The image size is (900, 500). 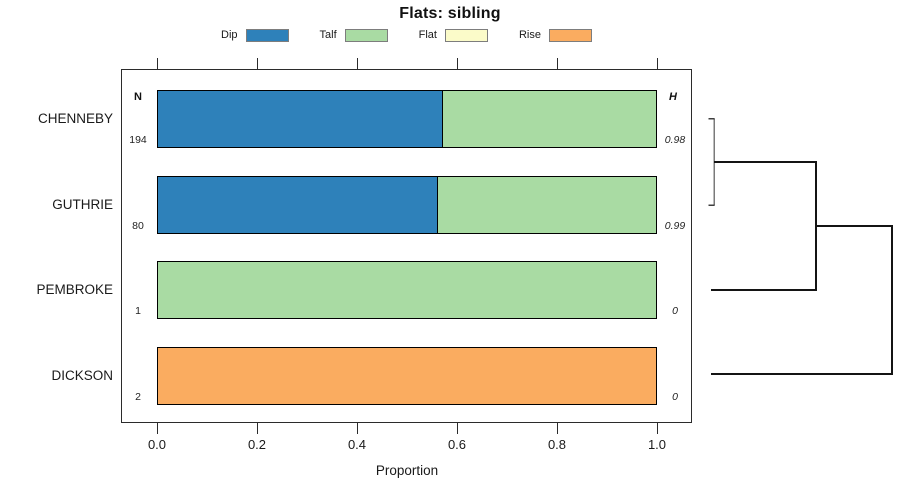 I want to click on legend-item-dip: Dip, so click(x=255, y=35).